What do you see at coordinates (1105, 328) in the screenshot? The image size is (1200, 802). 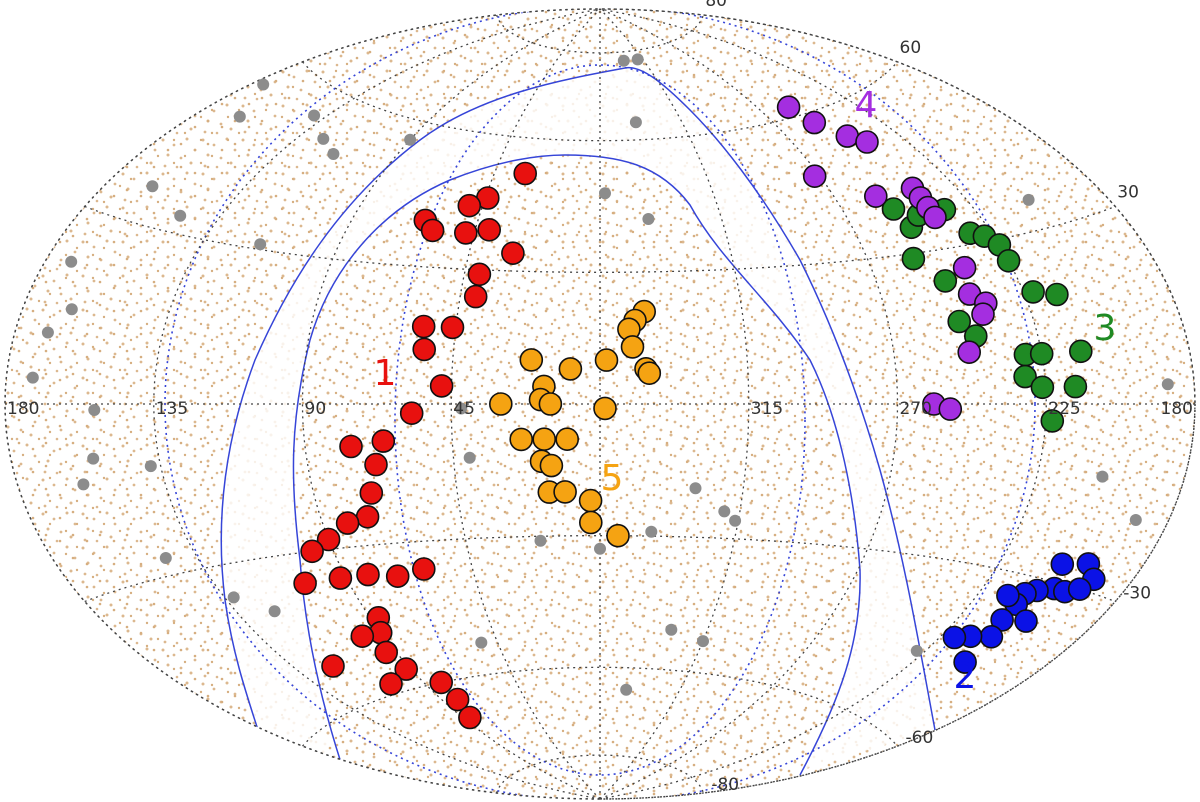 I see `group-label: 3` at bounding box center [1105, 328].